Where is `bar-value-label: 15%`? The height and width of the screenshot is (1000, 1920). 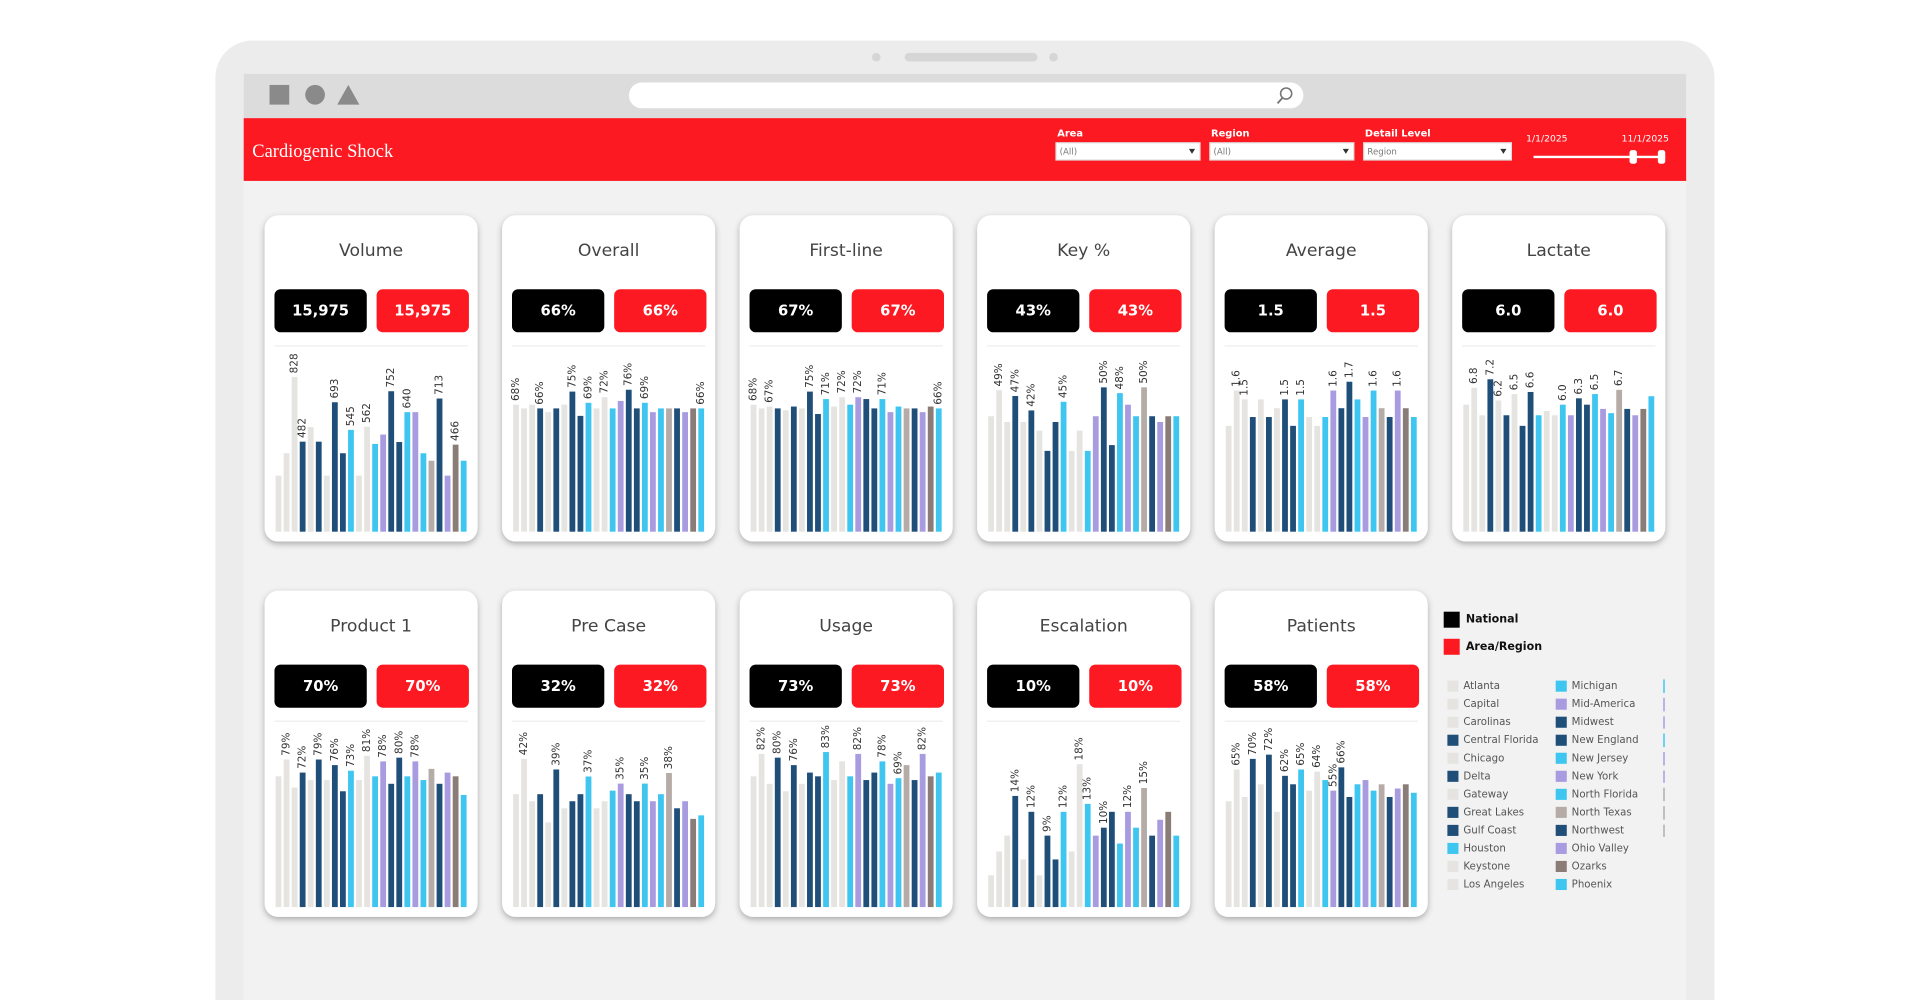 bar-value-label: 15% is located at coordinates (1144, 772).